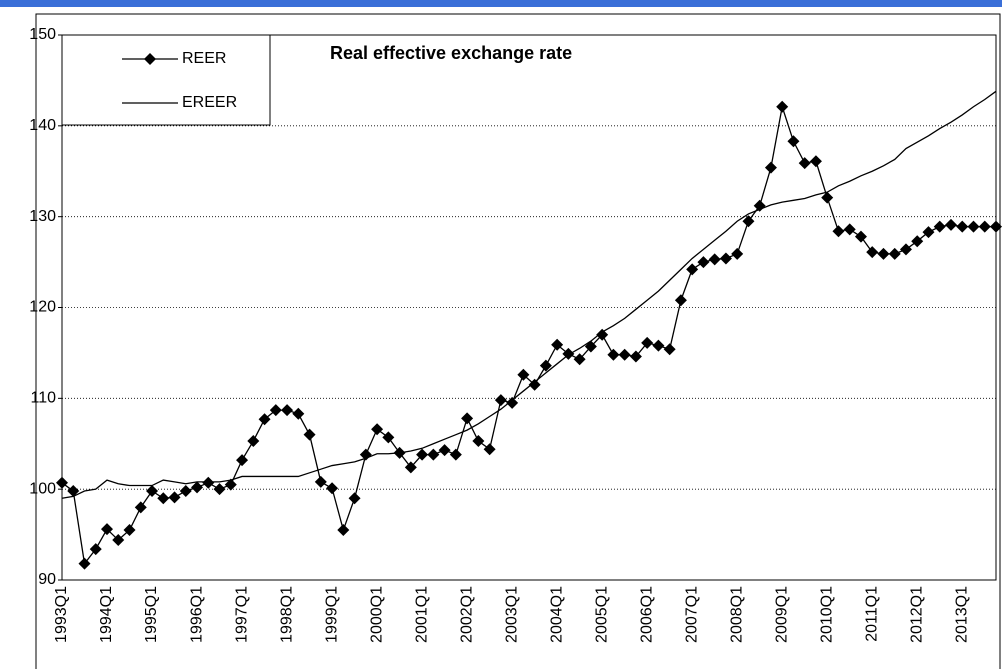 Image resolution: width=1002 pixels, height=669 pixels. Describe the element at coordinates (646, 614) in the screenshot. I see `x-tick-label: 2006Q1` at that location.